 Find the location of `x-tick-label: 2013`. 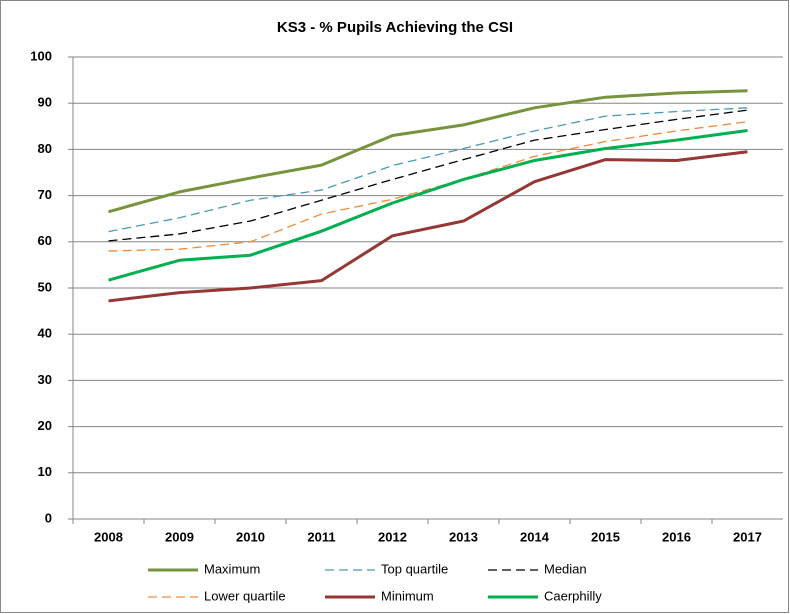

x-tick-label: 2013 is located at coordinates (463, 536).